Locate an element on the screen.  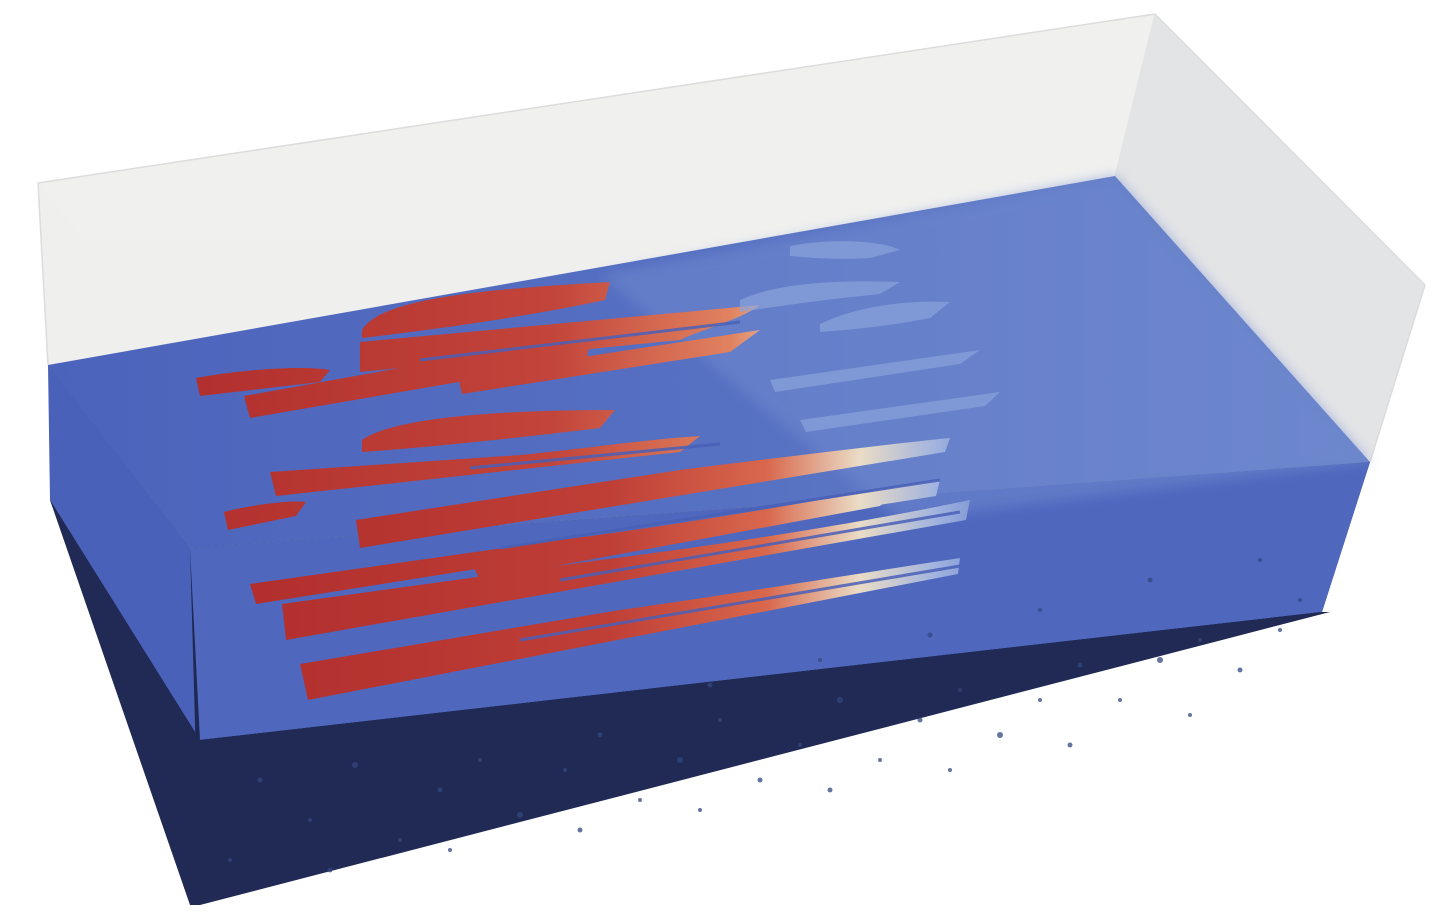
frame-edge-inner is located at coordinates (1135, 95).